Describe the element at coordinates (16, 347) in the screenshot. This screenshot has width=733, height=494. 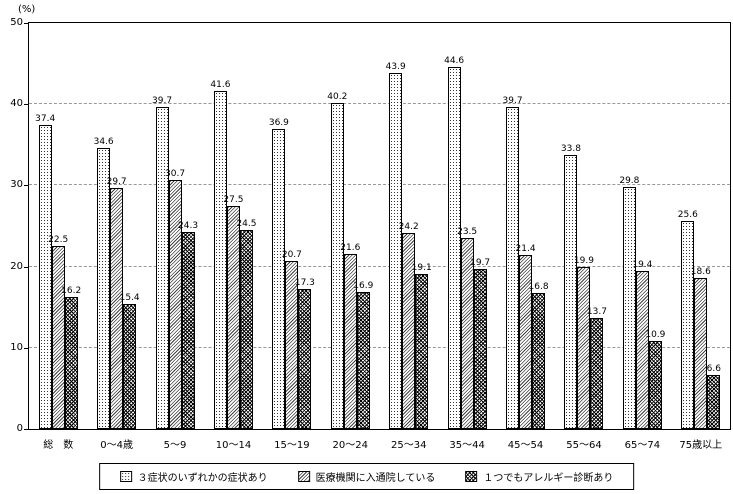
I see `y-tick-label: 10` at that location.